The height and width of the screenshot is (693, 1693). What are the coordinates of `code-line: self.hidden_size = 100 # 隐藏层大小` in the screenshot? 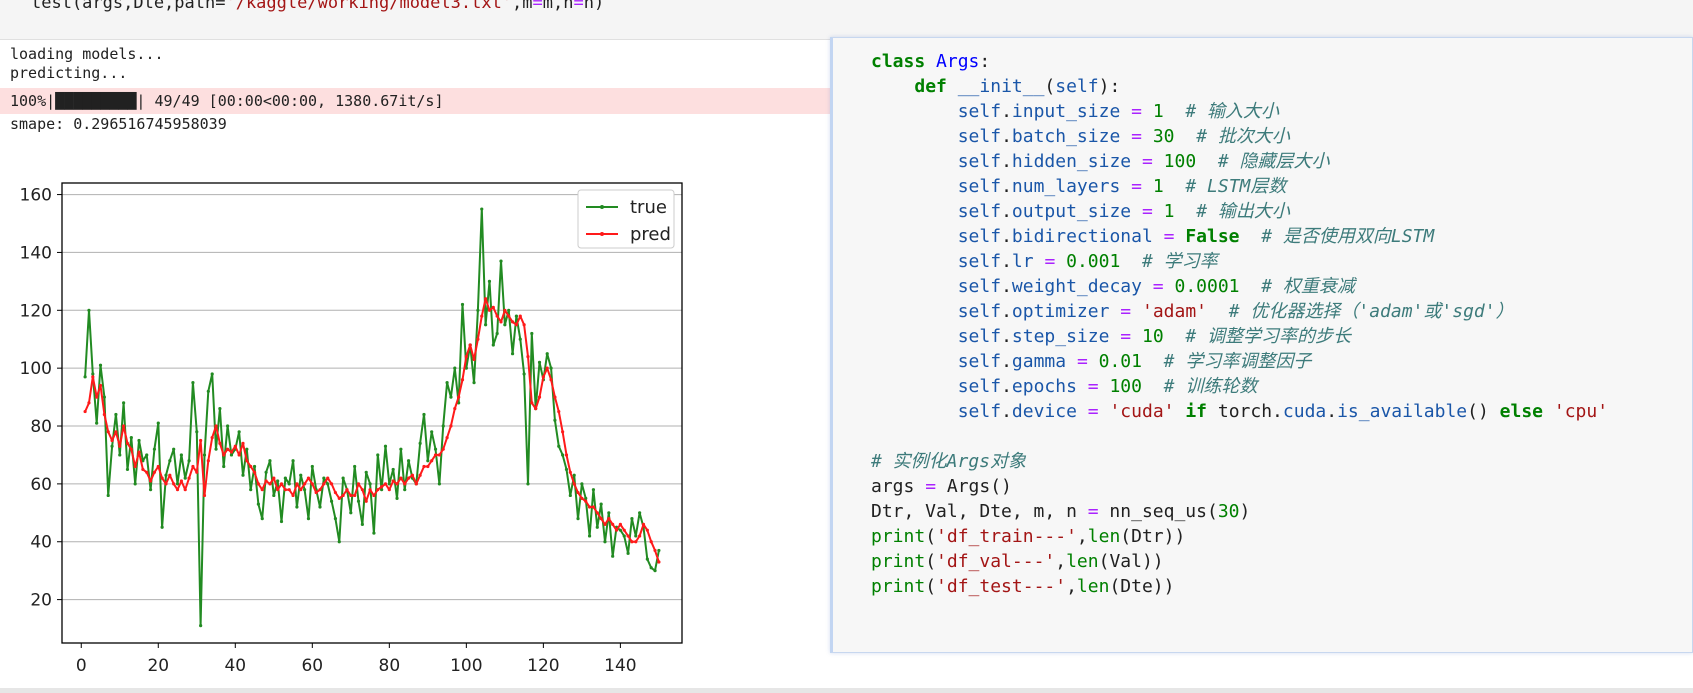 It's located at (1100, 161).